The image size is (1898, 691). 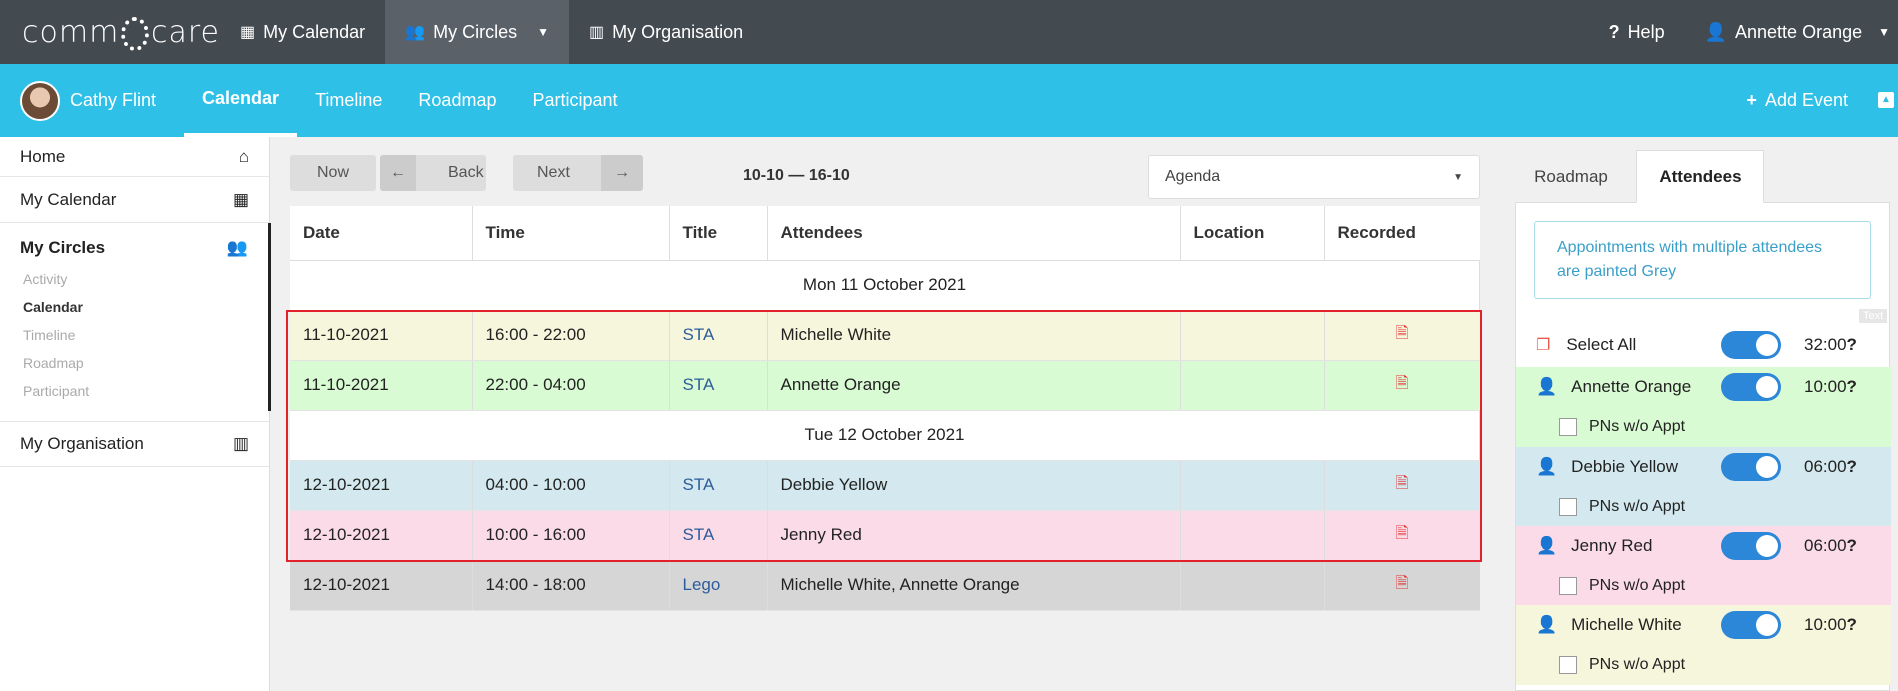 I want to click on sidebar-sub-activity: Activity, so click(x=45, y=279).